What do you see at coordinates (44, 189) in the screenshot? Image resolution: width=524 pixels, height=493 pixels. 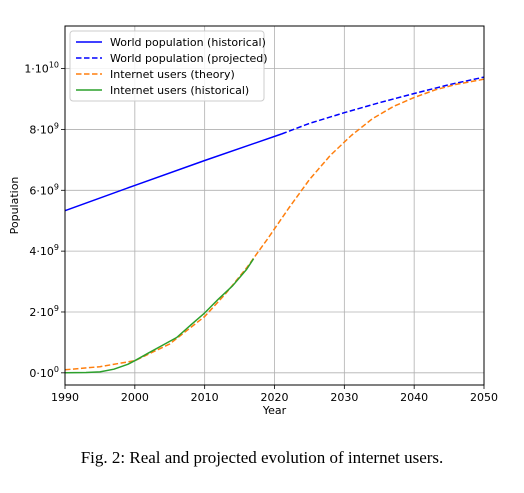 I see `y-tick-label: 6·10⁹` at bounding box center [44, 189].